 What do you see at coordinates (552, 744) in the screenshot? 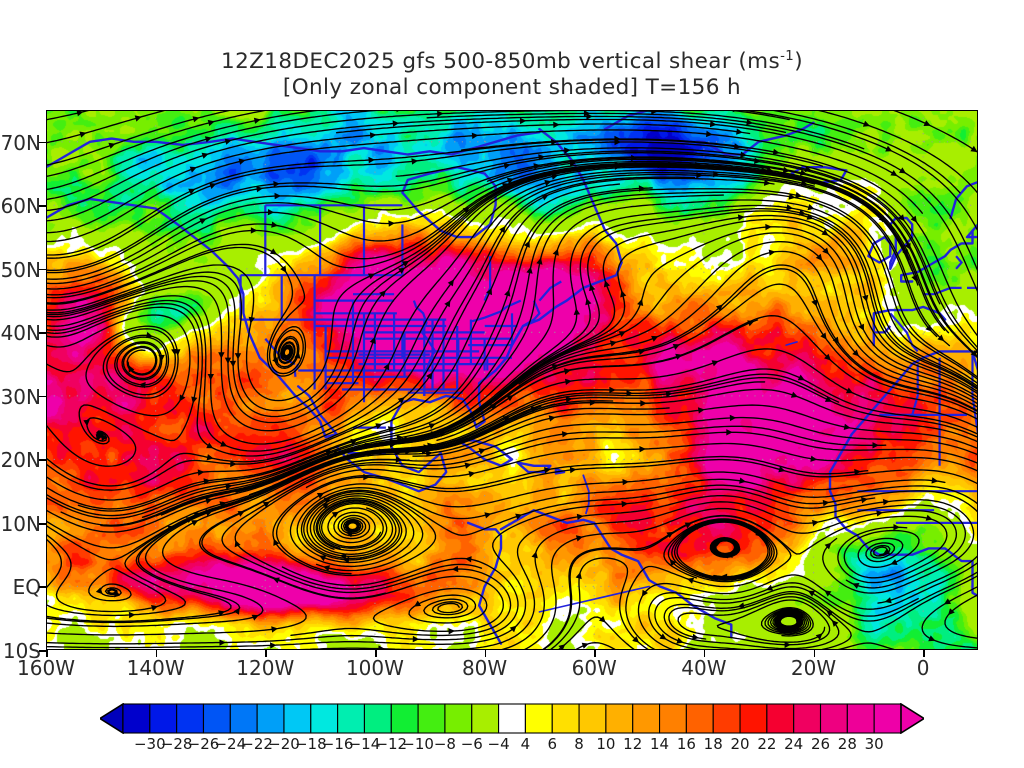
I see `colorbar-tick-6: 6` at bounding box center [552, 744].